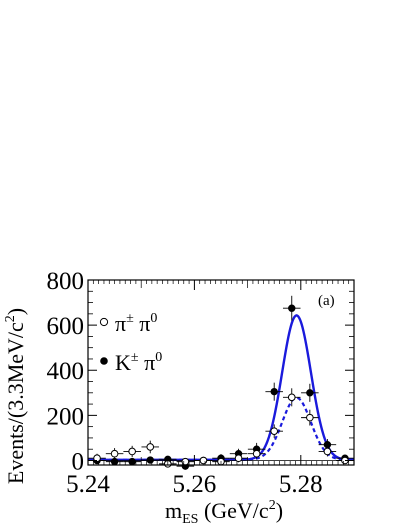  Describe the element at coordinates (15, 403) in the screenshot. I see `y-axis-label-main: Events/(3.3MeV/c` at that location.